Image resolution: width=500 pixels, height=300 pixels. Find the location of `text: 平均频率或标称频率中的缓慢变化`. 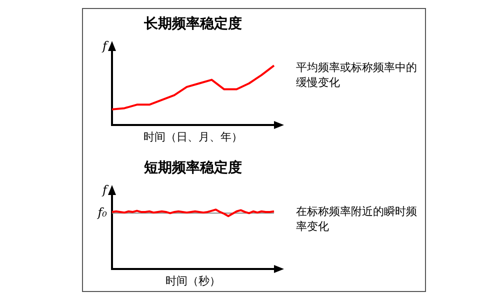

text: 平均频率或标称频率中的缓慢变化 is located at coordinates (357, 75).